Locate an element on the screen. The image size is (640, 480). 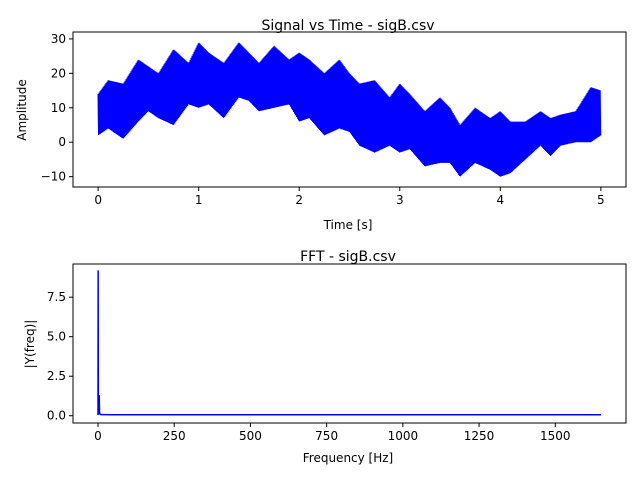
fft-x-tick-label: 750 is located at coordinates (326, 436).